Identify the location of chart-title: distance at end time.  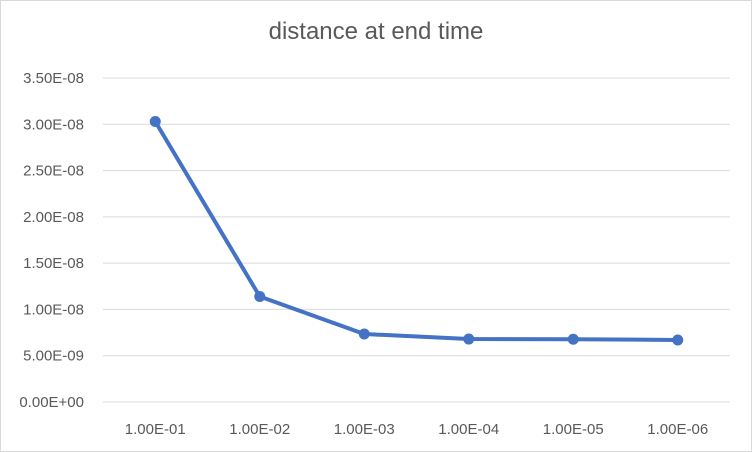
(376, 31).